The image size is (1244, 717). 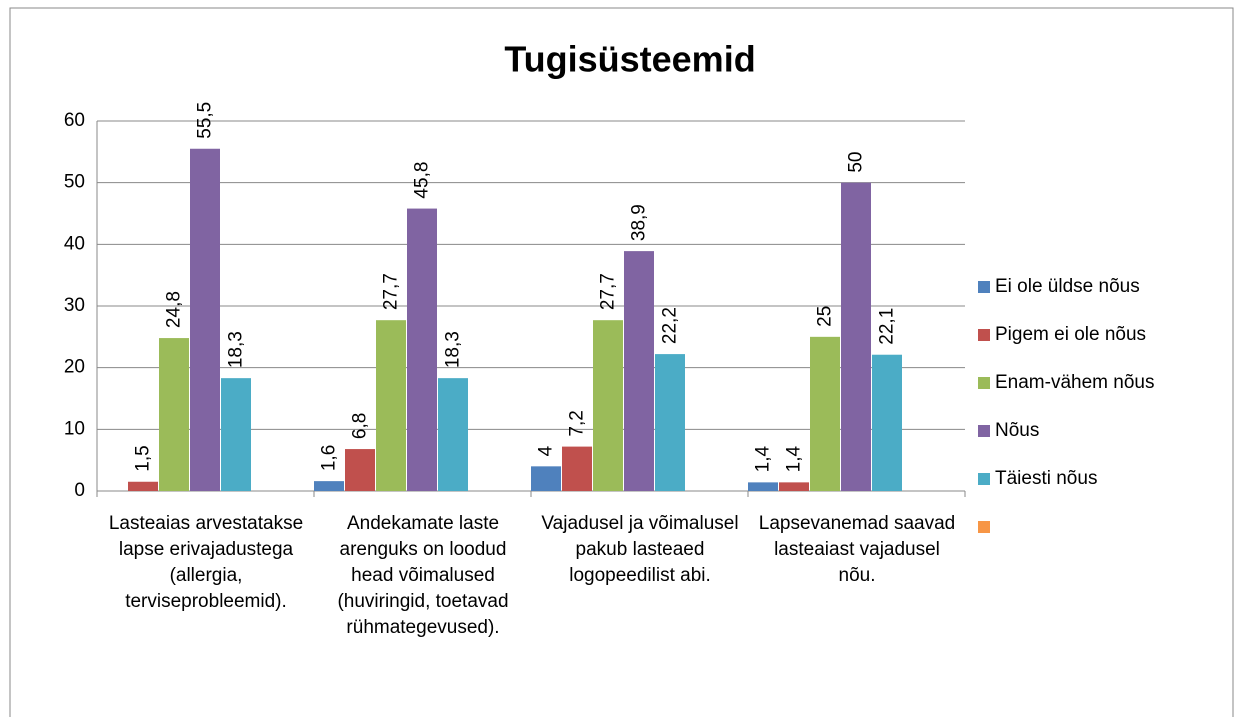 I want to click on legend-label: Ei ole üldse nõus, so click(x=1067, y=286).